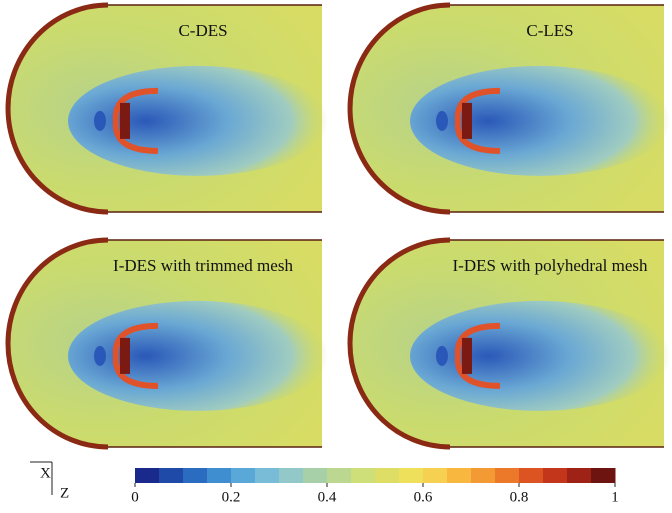 Image resolution: width=672 pixels, height=513 pixels. Describe the element at coordinates (135, 497) in the screenshot. I see `colorbar-tick-label: 0` at that location.